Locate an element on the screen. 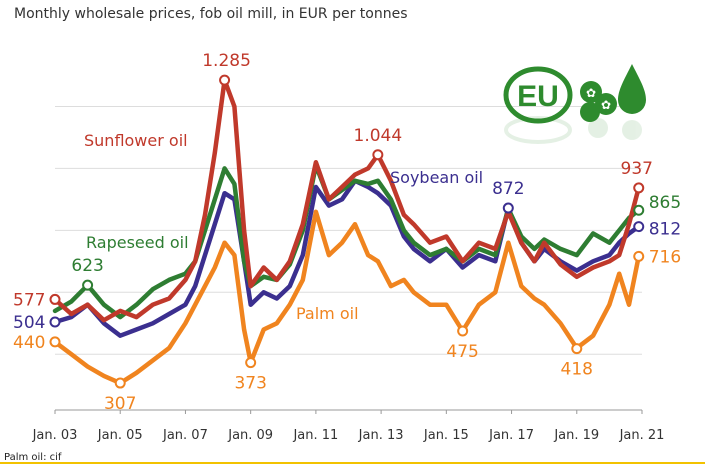 This screenshot has width=705, height=466. x-tick-label: Jan. 17 is located at coordinates (511, 435).